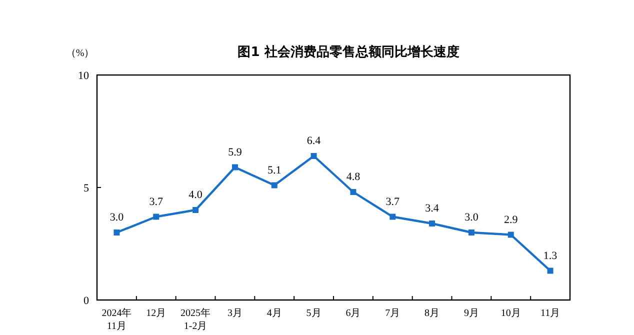  I want to click on text: 5.9, so click(235, 152).